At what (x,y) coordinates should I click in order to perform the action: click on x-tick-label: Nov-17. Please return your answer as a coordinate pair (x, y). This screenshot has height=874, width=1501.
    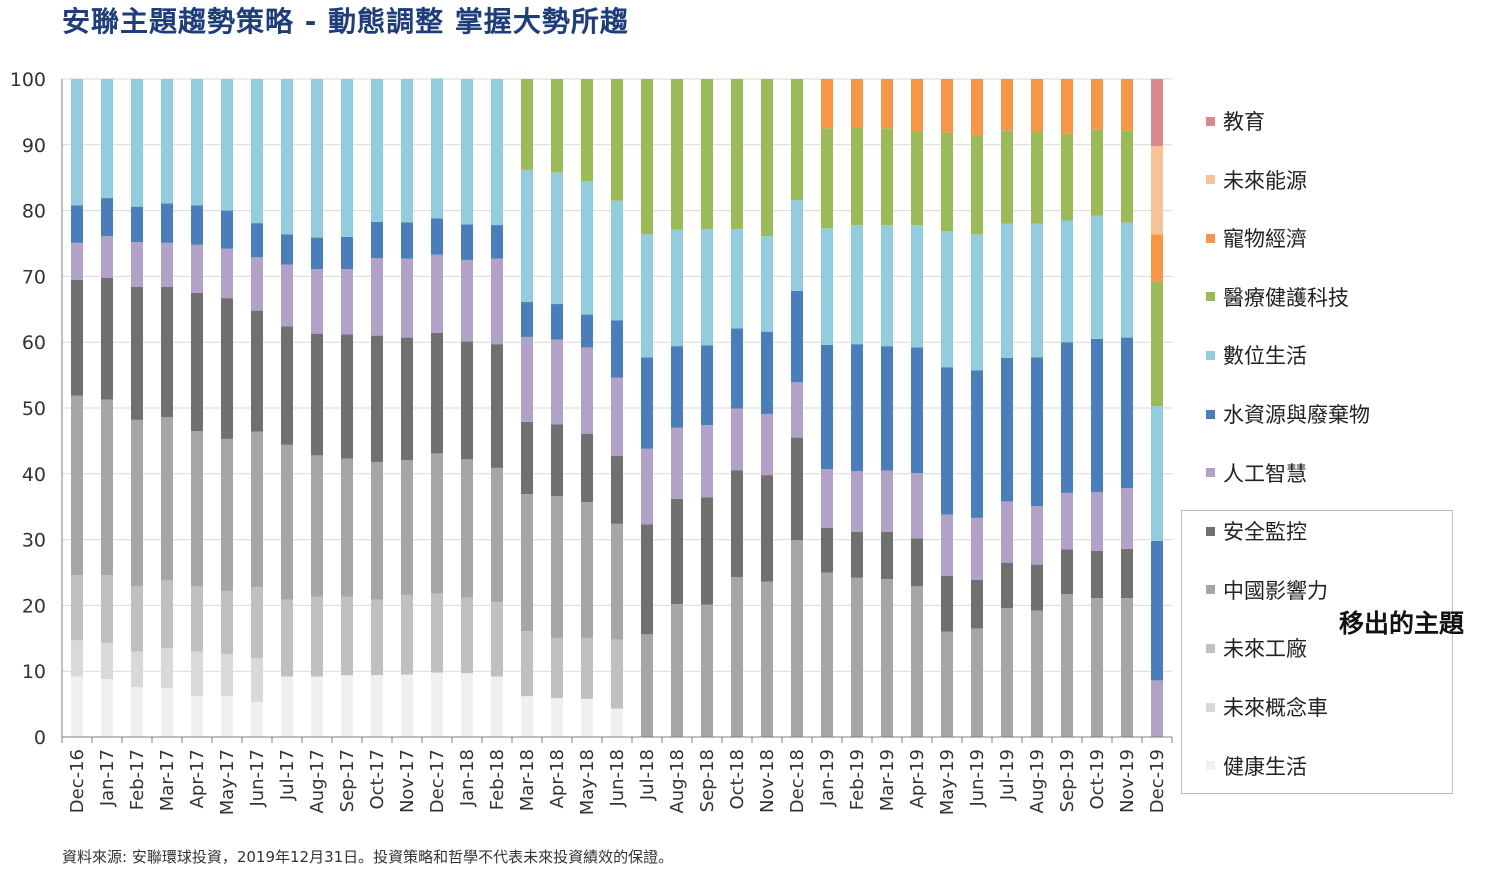
    Looking at the image, I should click on (407, 781).